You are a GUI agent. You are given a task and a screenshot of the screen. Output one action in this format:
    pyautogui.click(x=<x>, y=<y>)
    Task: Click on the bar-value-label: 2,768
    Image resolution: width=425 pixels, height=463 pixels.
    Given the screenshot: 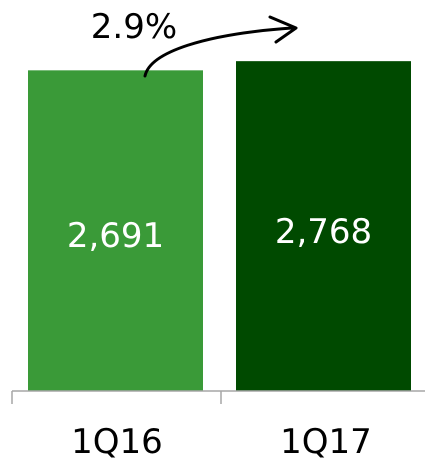 What is the action you would take?
    pyautogui.click(x=323, y=232)
    